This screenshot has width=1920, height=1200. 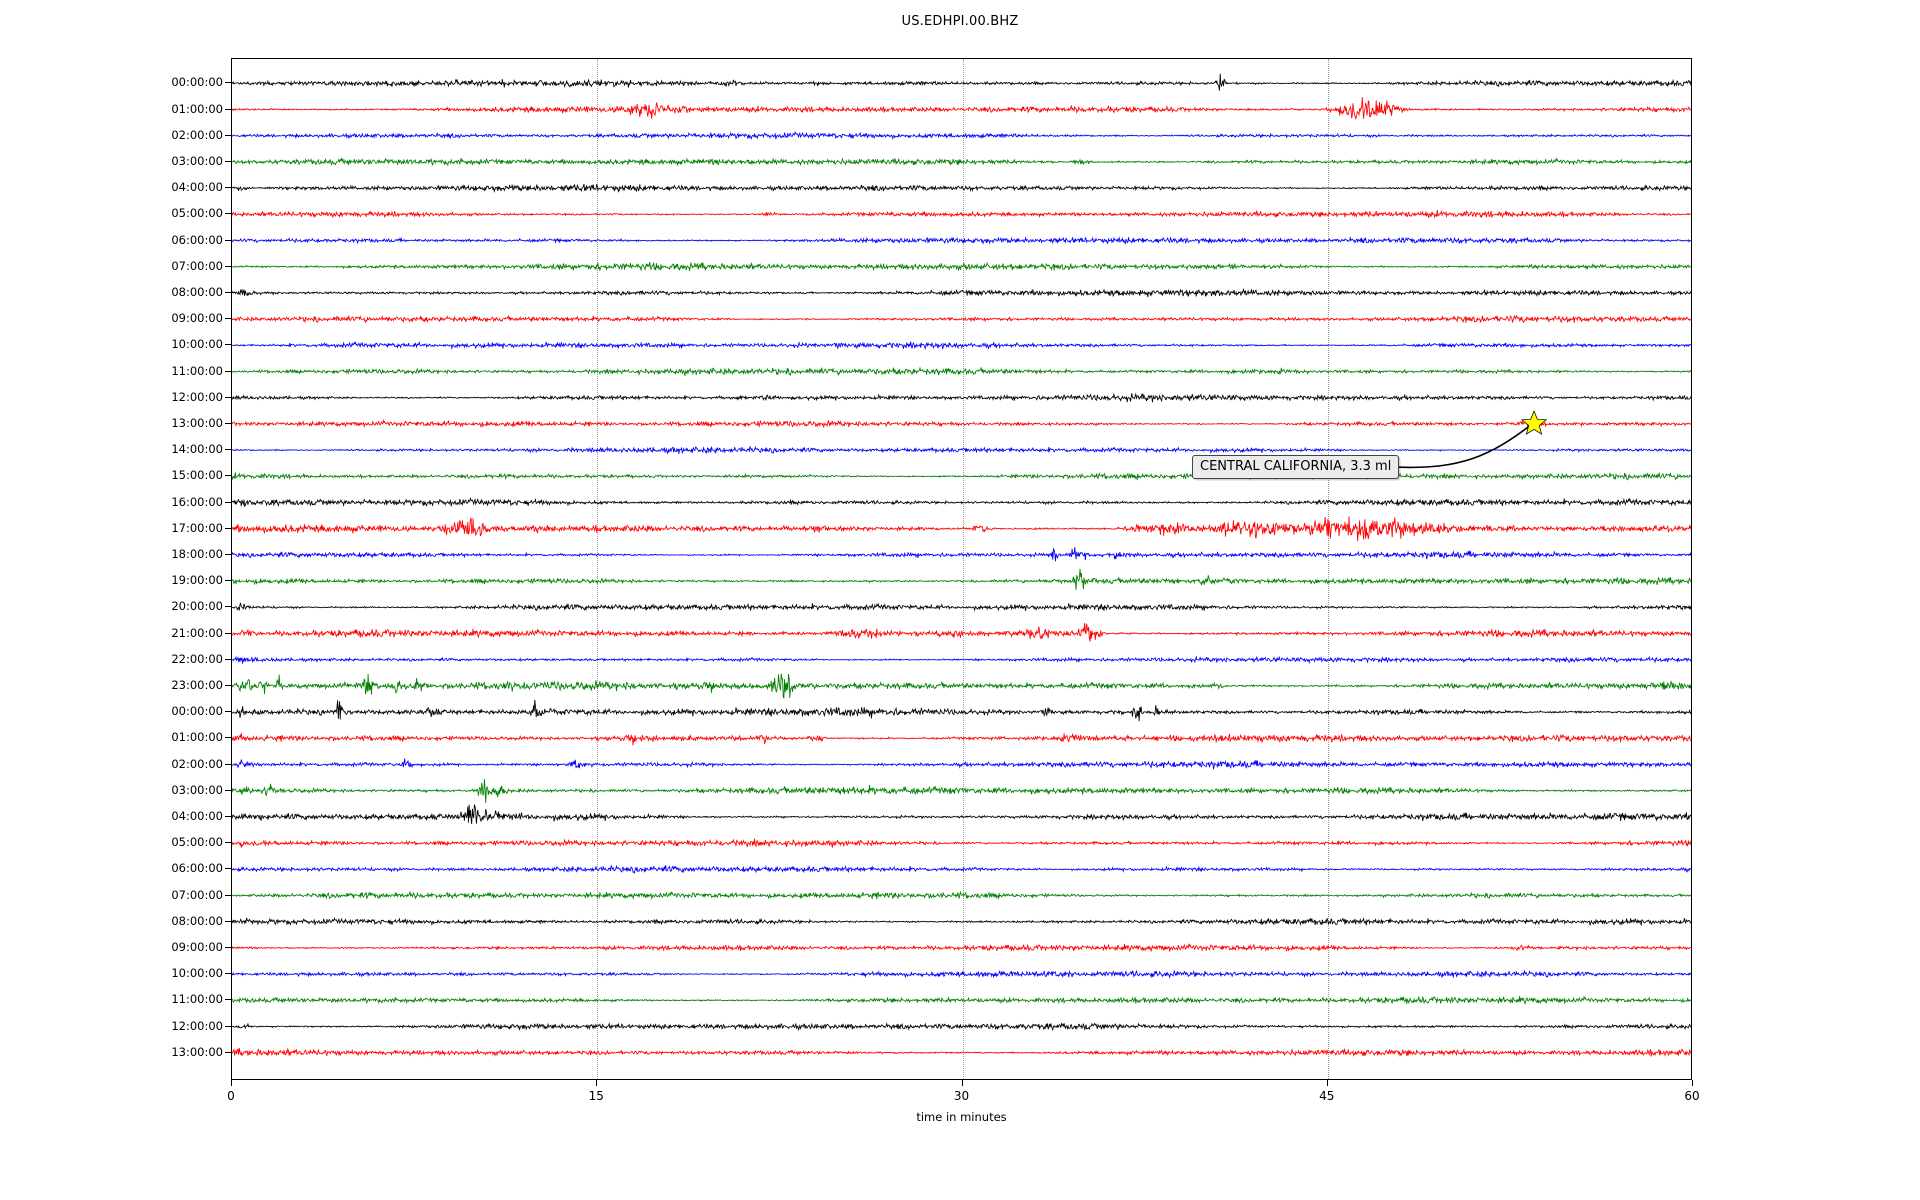 What do you see at coordinates (1467, 445) in the screenshot?
I see `annotation-leader-line` at bounding box center [1467, 445].